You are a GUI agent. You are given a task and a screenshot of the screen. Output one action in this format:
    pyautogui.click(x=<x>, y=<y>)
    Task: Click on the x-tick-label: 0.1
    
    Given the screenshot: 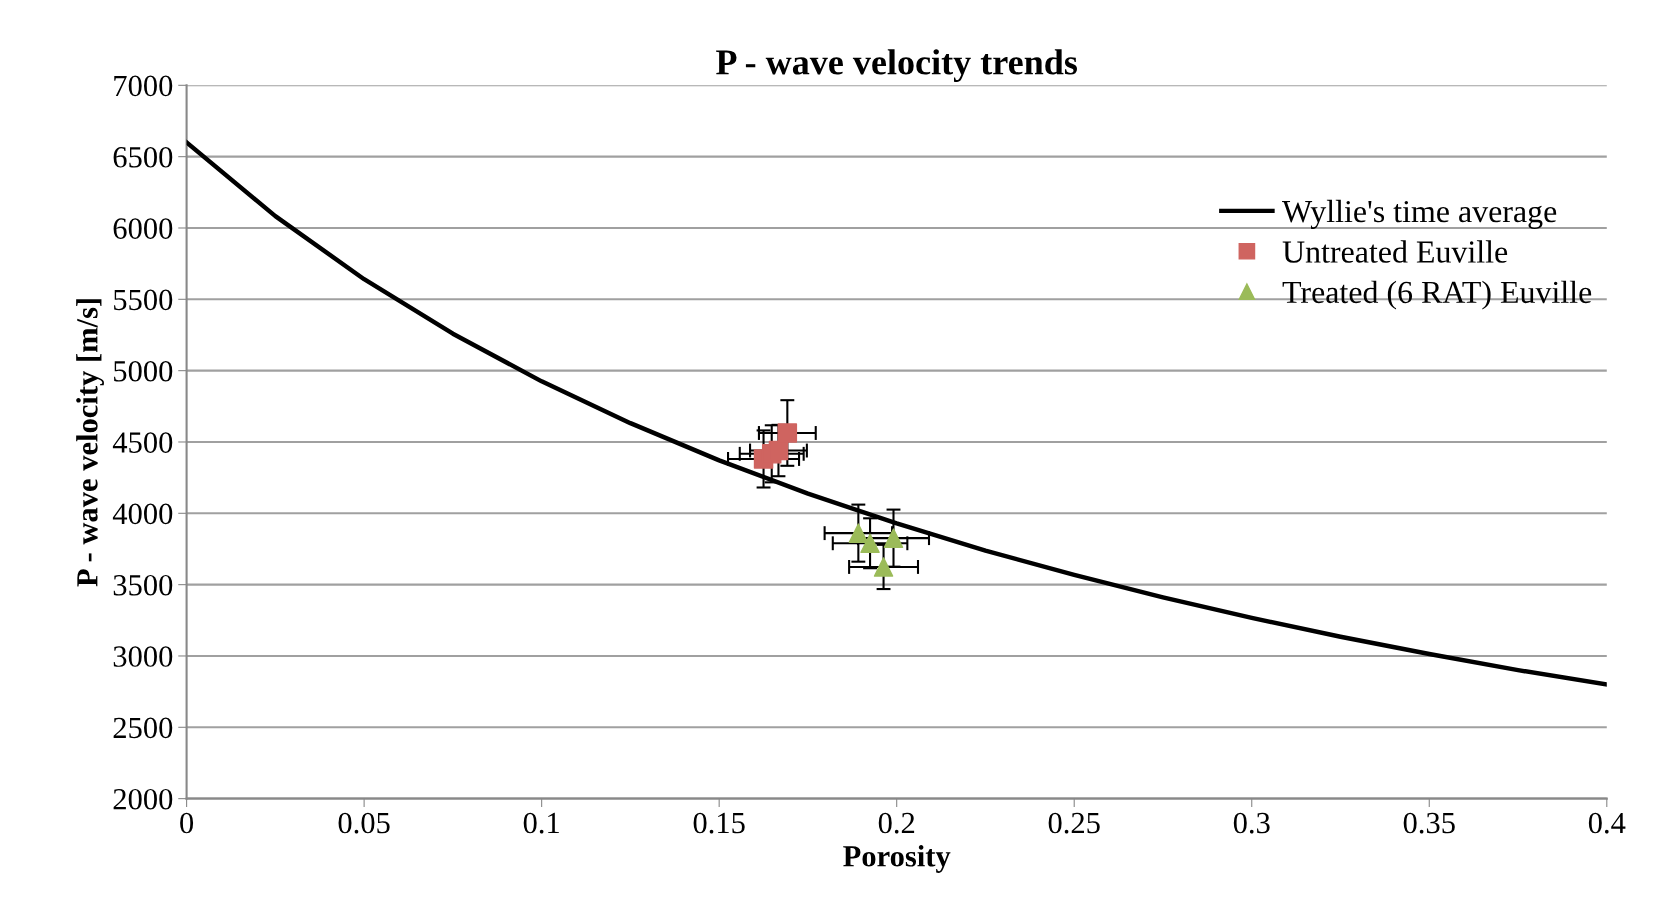 What is the action you would take?
    pyautogui.click(x=541, y=823)
    